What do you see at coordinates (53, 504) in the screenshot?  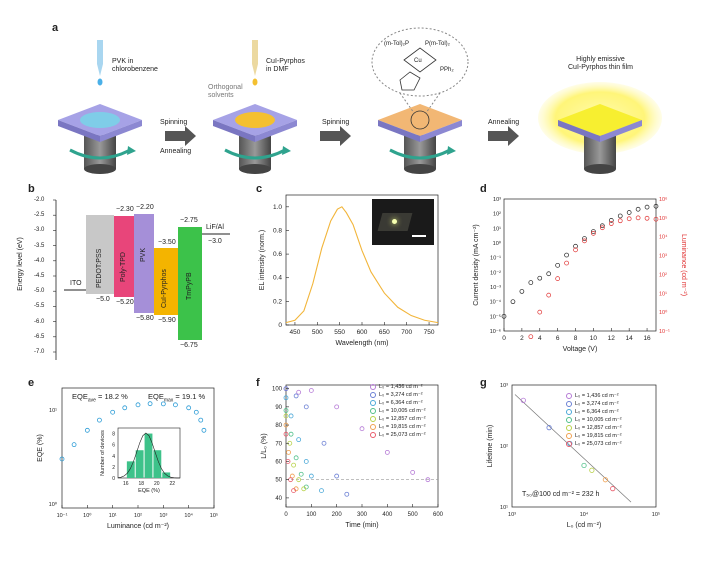 I see `e-ytick-label: 10⁰` at bounding box center [53, 504].